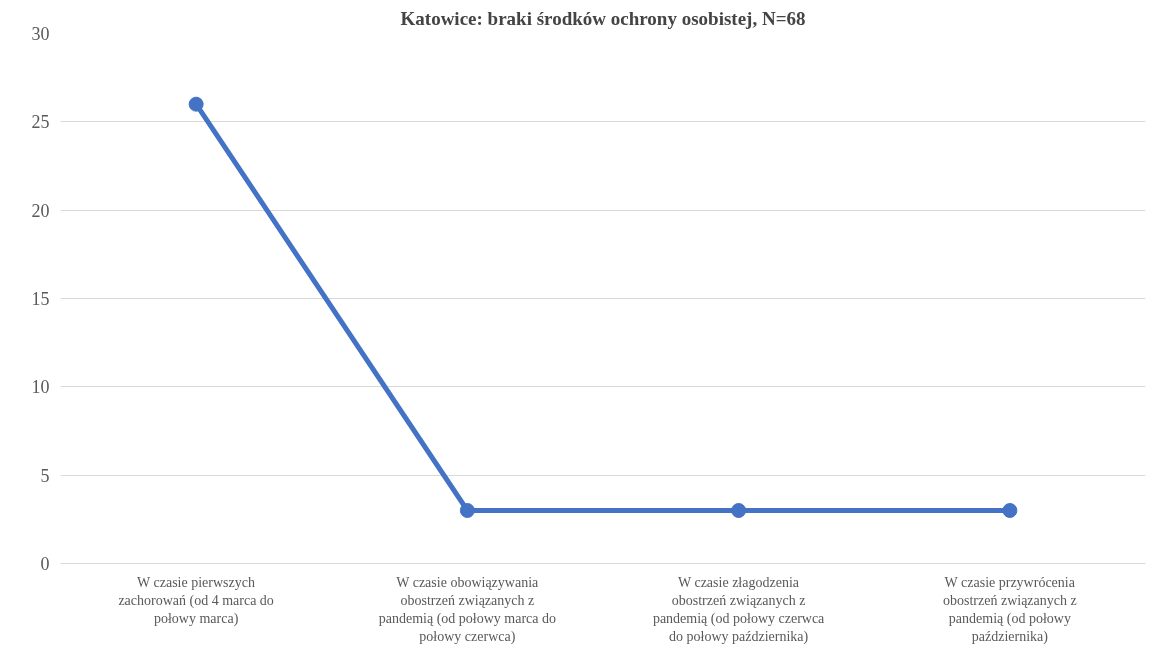 Image resolution: width=1167 pixels, height=648 pixels. Describe the element at coordinates (603, 18) in the screenshot. I see `chart-title: Katowice: braki środków ochrony osobistej, N=68` at that location.